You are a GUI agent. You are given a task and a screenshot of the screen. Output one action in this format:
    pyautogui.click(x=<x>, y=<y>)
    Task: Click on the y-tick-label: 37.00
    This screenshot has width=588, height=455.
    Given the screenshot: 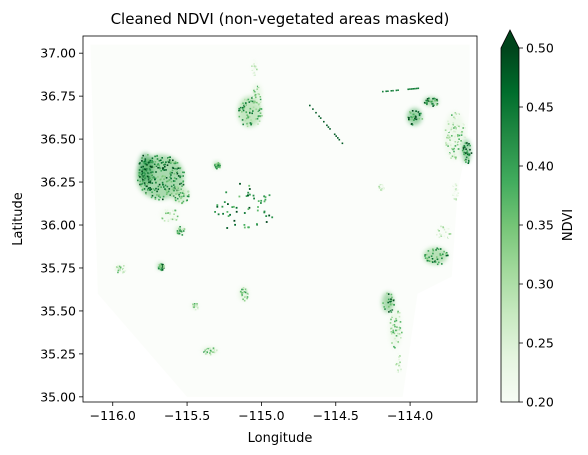 What is the action you would take?
    pyautogui.click(x=58, y=53)
    